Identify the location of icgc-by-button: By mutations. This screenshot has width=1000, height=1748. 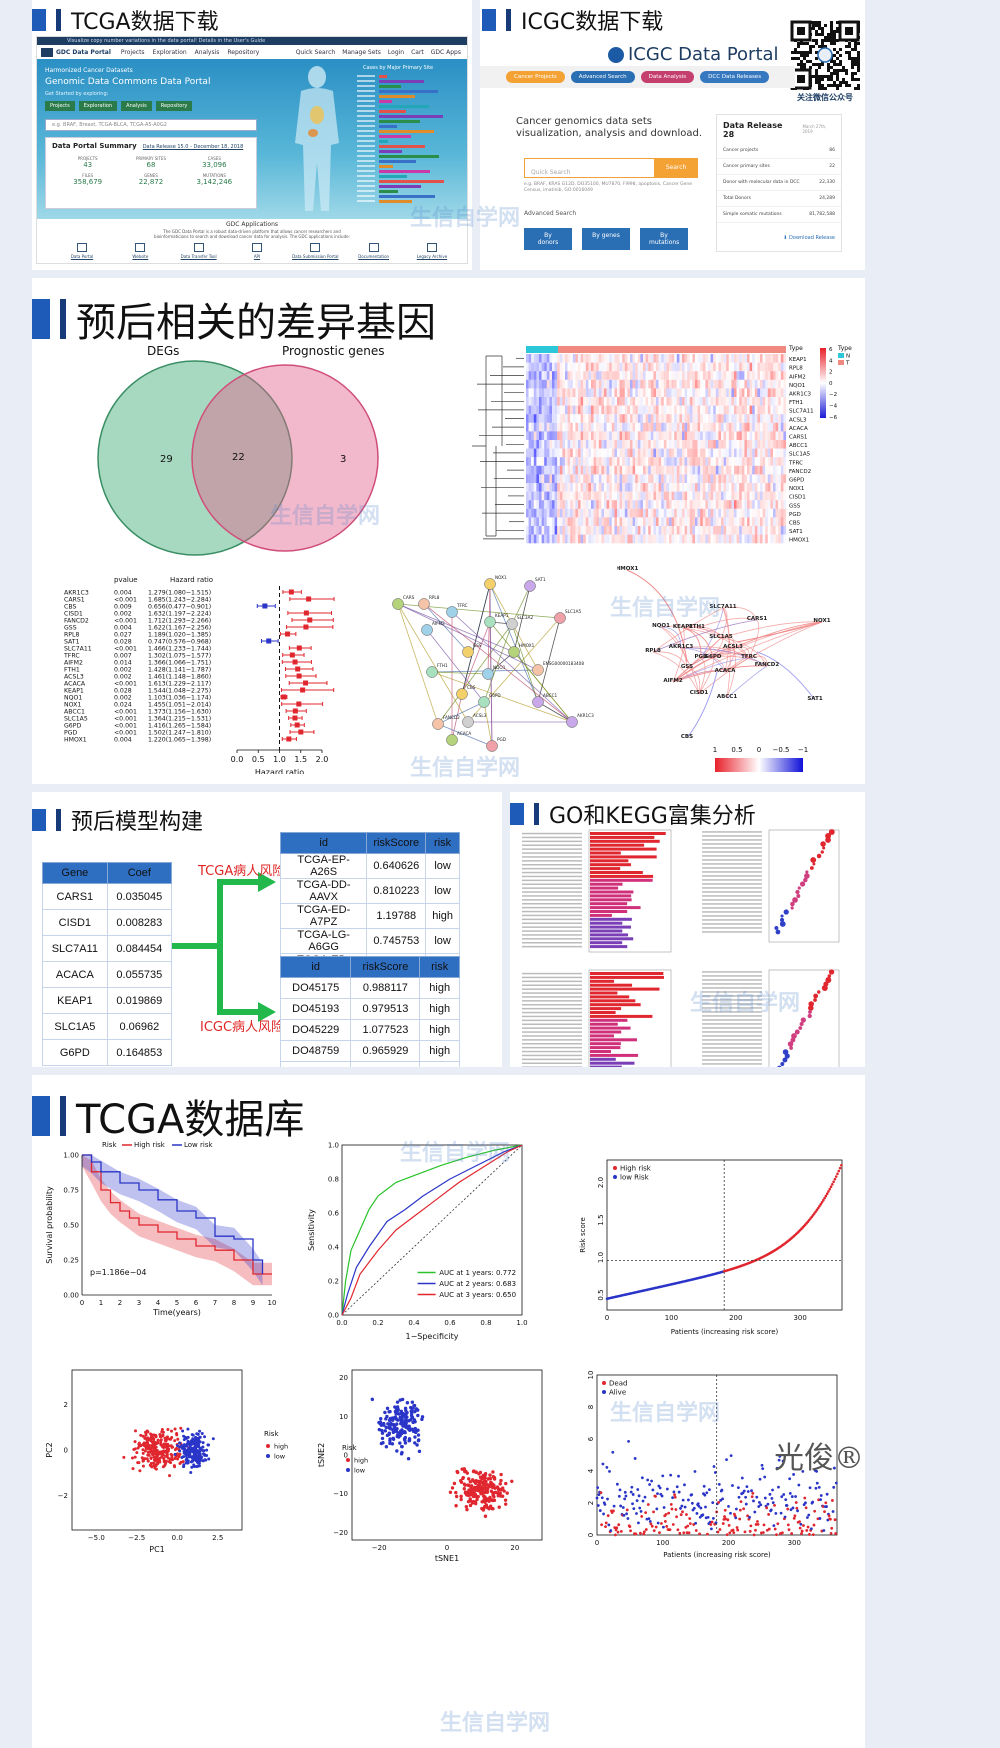
(664, 239).